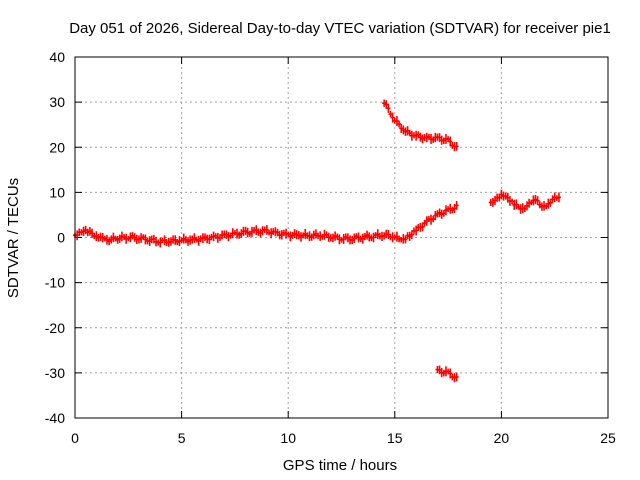 This screenshot has height=480, width=640. Describe the element at coordinates (55, 418) in the screenshot. I see `y-tick-label: -40` at that location.